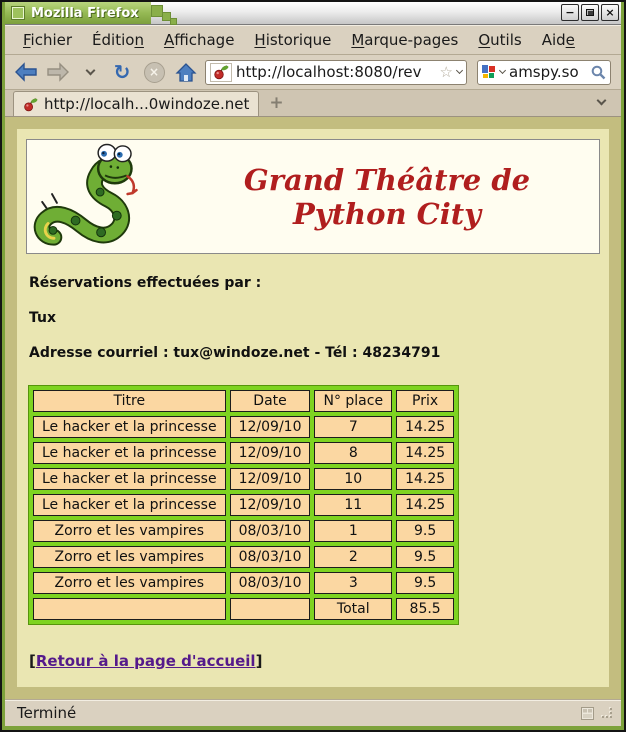  I want to click on table-row: Zorro et les vampires 08/03/10 3 9.5, so click(244, 583).